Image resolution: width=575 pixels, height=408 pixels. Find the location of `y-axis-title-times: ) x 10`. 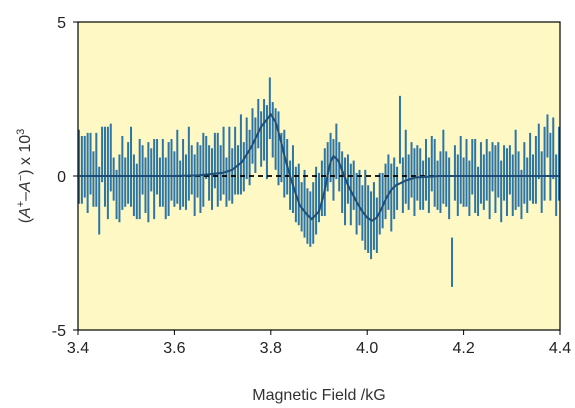

y-axis-title-times: ) x 10 is located at coordinates (25, 155).